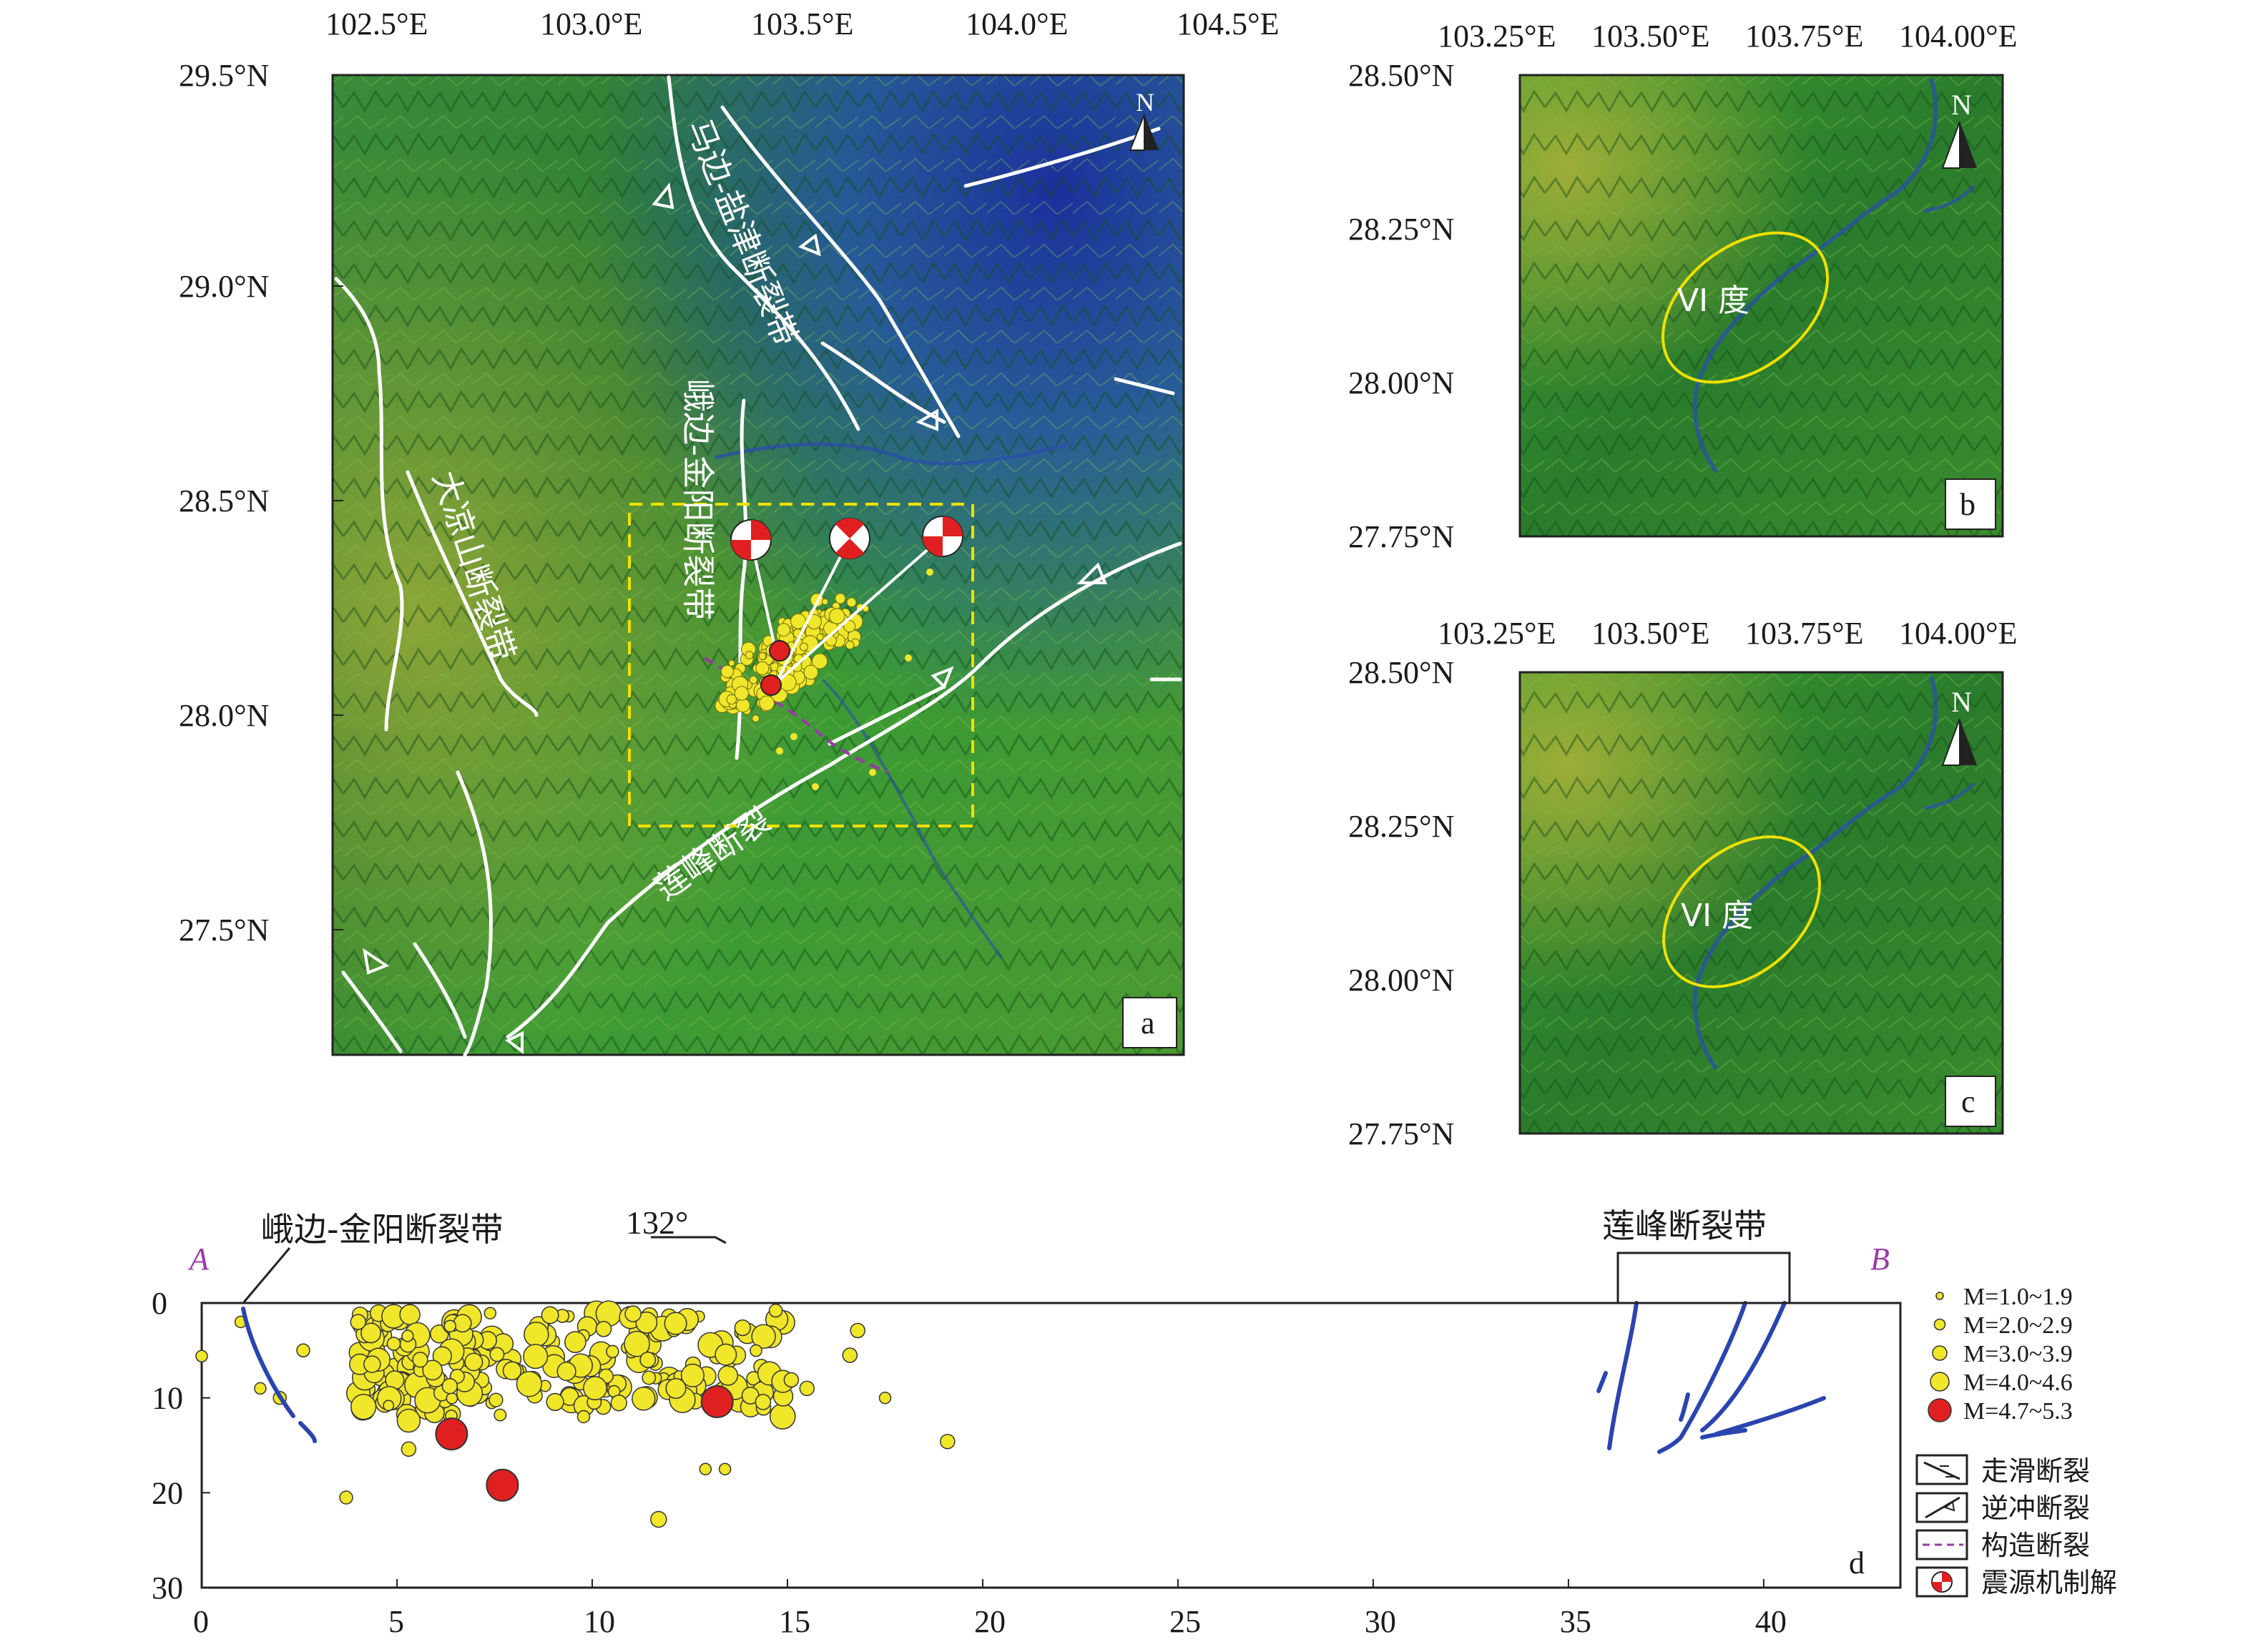 The width and height of the screenshot is (2253, 1652). What do you see at coordinates (1717, 916) in the screenshot?
I see `intensity-label-c: VI 度` at bounding box center [1717, 916].